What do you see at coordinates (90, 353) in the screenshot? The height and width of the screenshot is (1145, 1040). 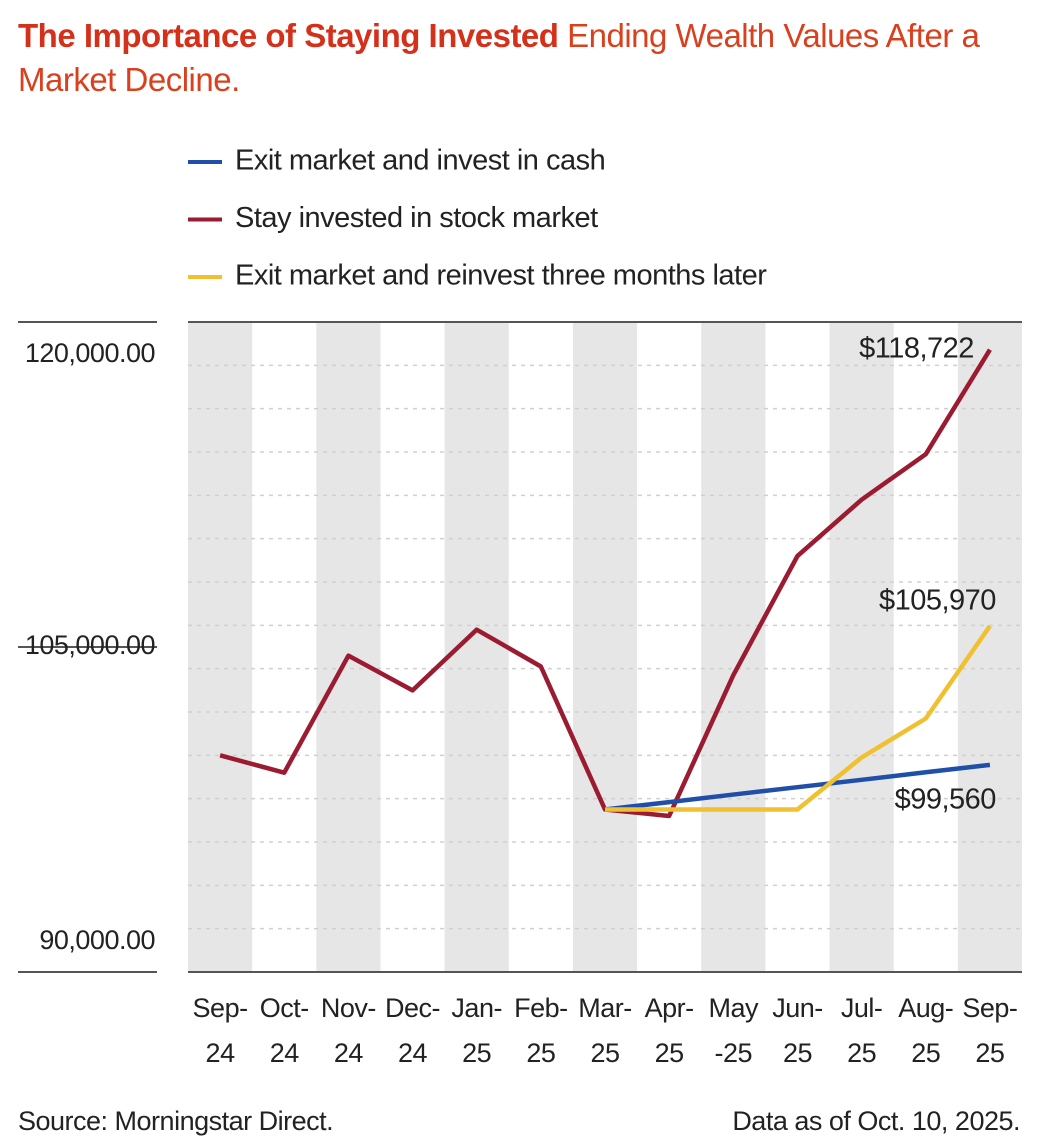 I see `y-tick-label: 120,000.00` at bounding box center [90, 353].